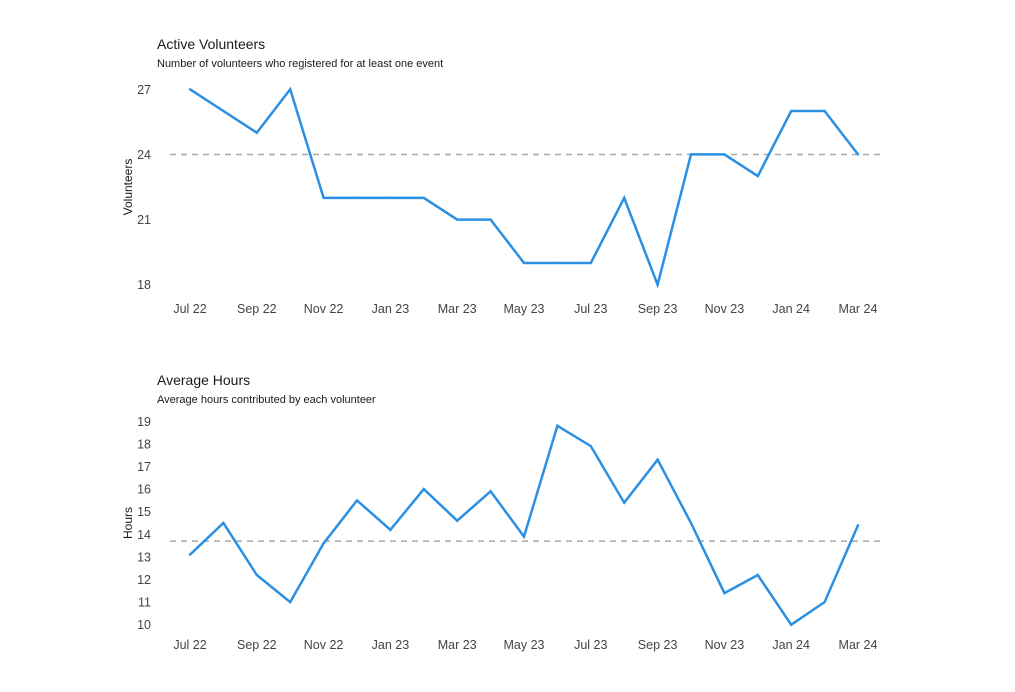 This screenshot has height=692, width=1015. Describe the element at coordinates (144, 155) in the screenshot. I see `y-tick-label: 24` at that location.